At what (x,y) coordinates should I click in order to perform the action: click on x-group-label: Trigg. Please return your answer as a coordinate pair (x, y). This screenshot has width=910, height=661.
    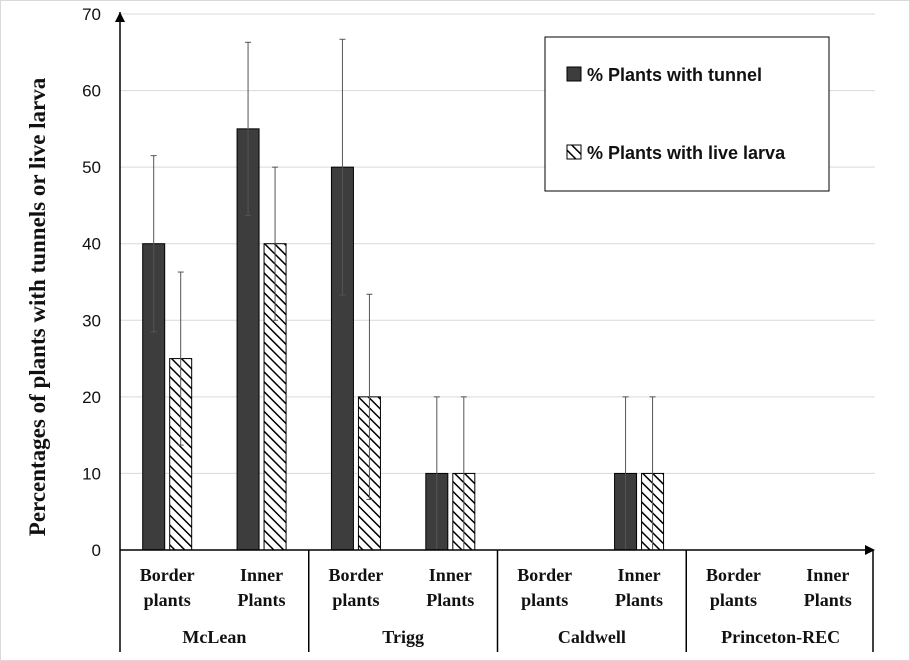
    Looking at the image, I should click on (403, 637).